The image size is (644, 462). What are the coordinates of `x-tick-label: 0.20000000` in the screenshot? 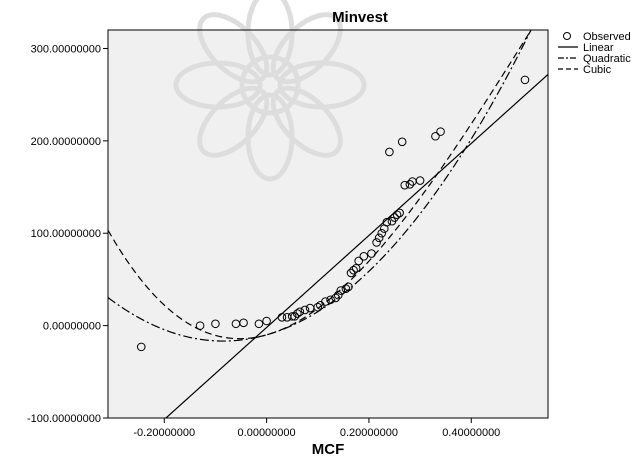 It's located at (369, 433).